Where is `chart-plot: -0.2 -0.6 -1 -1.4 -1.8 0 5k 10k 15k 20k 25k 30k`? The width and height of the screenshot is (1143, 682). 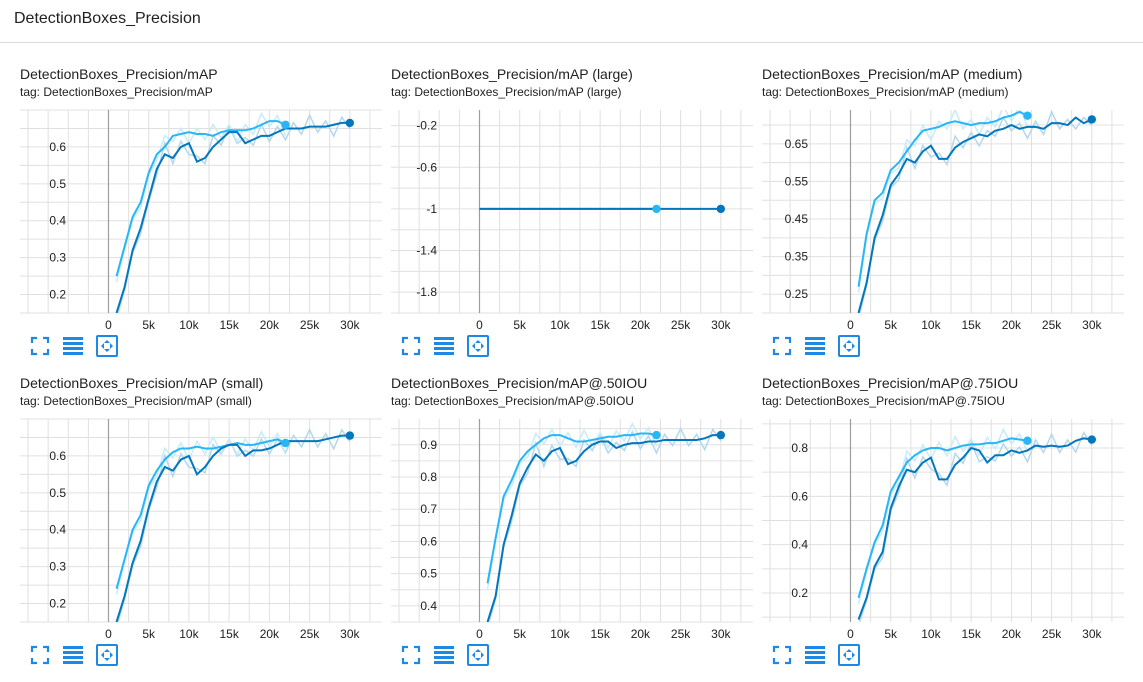
chart-plot: -0.2 -0.6 -1 -1.4 -1.8 0 5k 10k 15k 20k 25k 30k is located at coordinates (576, 216).